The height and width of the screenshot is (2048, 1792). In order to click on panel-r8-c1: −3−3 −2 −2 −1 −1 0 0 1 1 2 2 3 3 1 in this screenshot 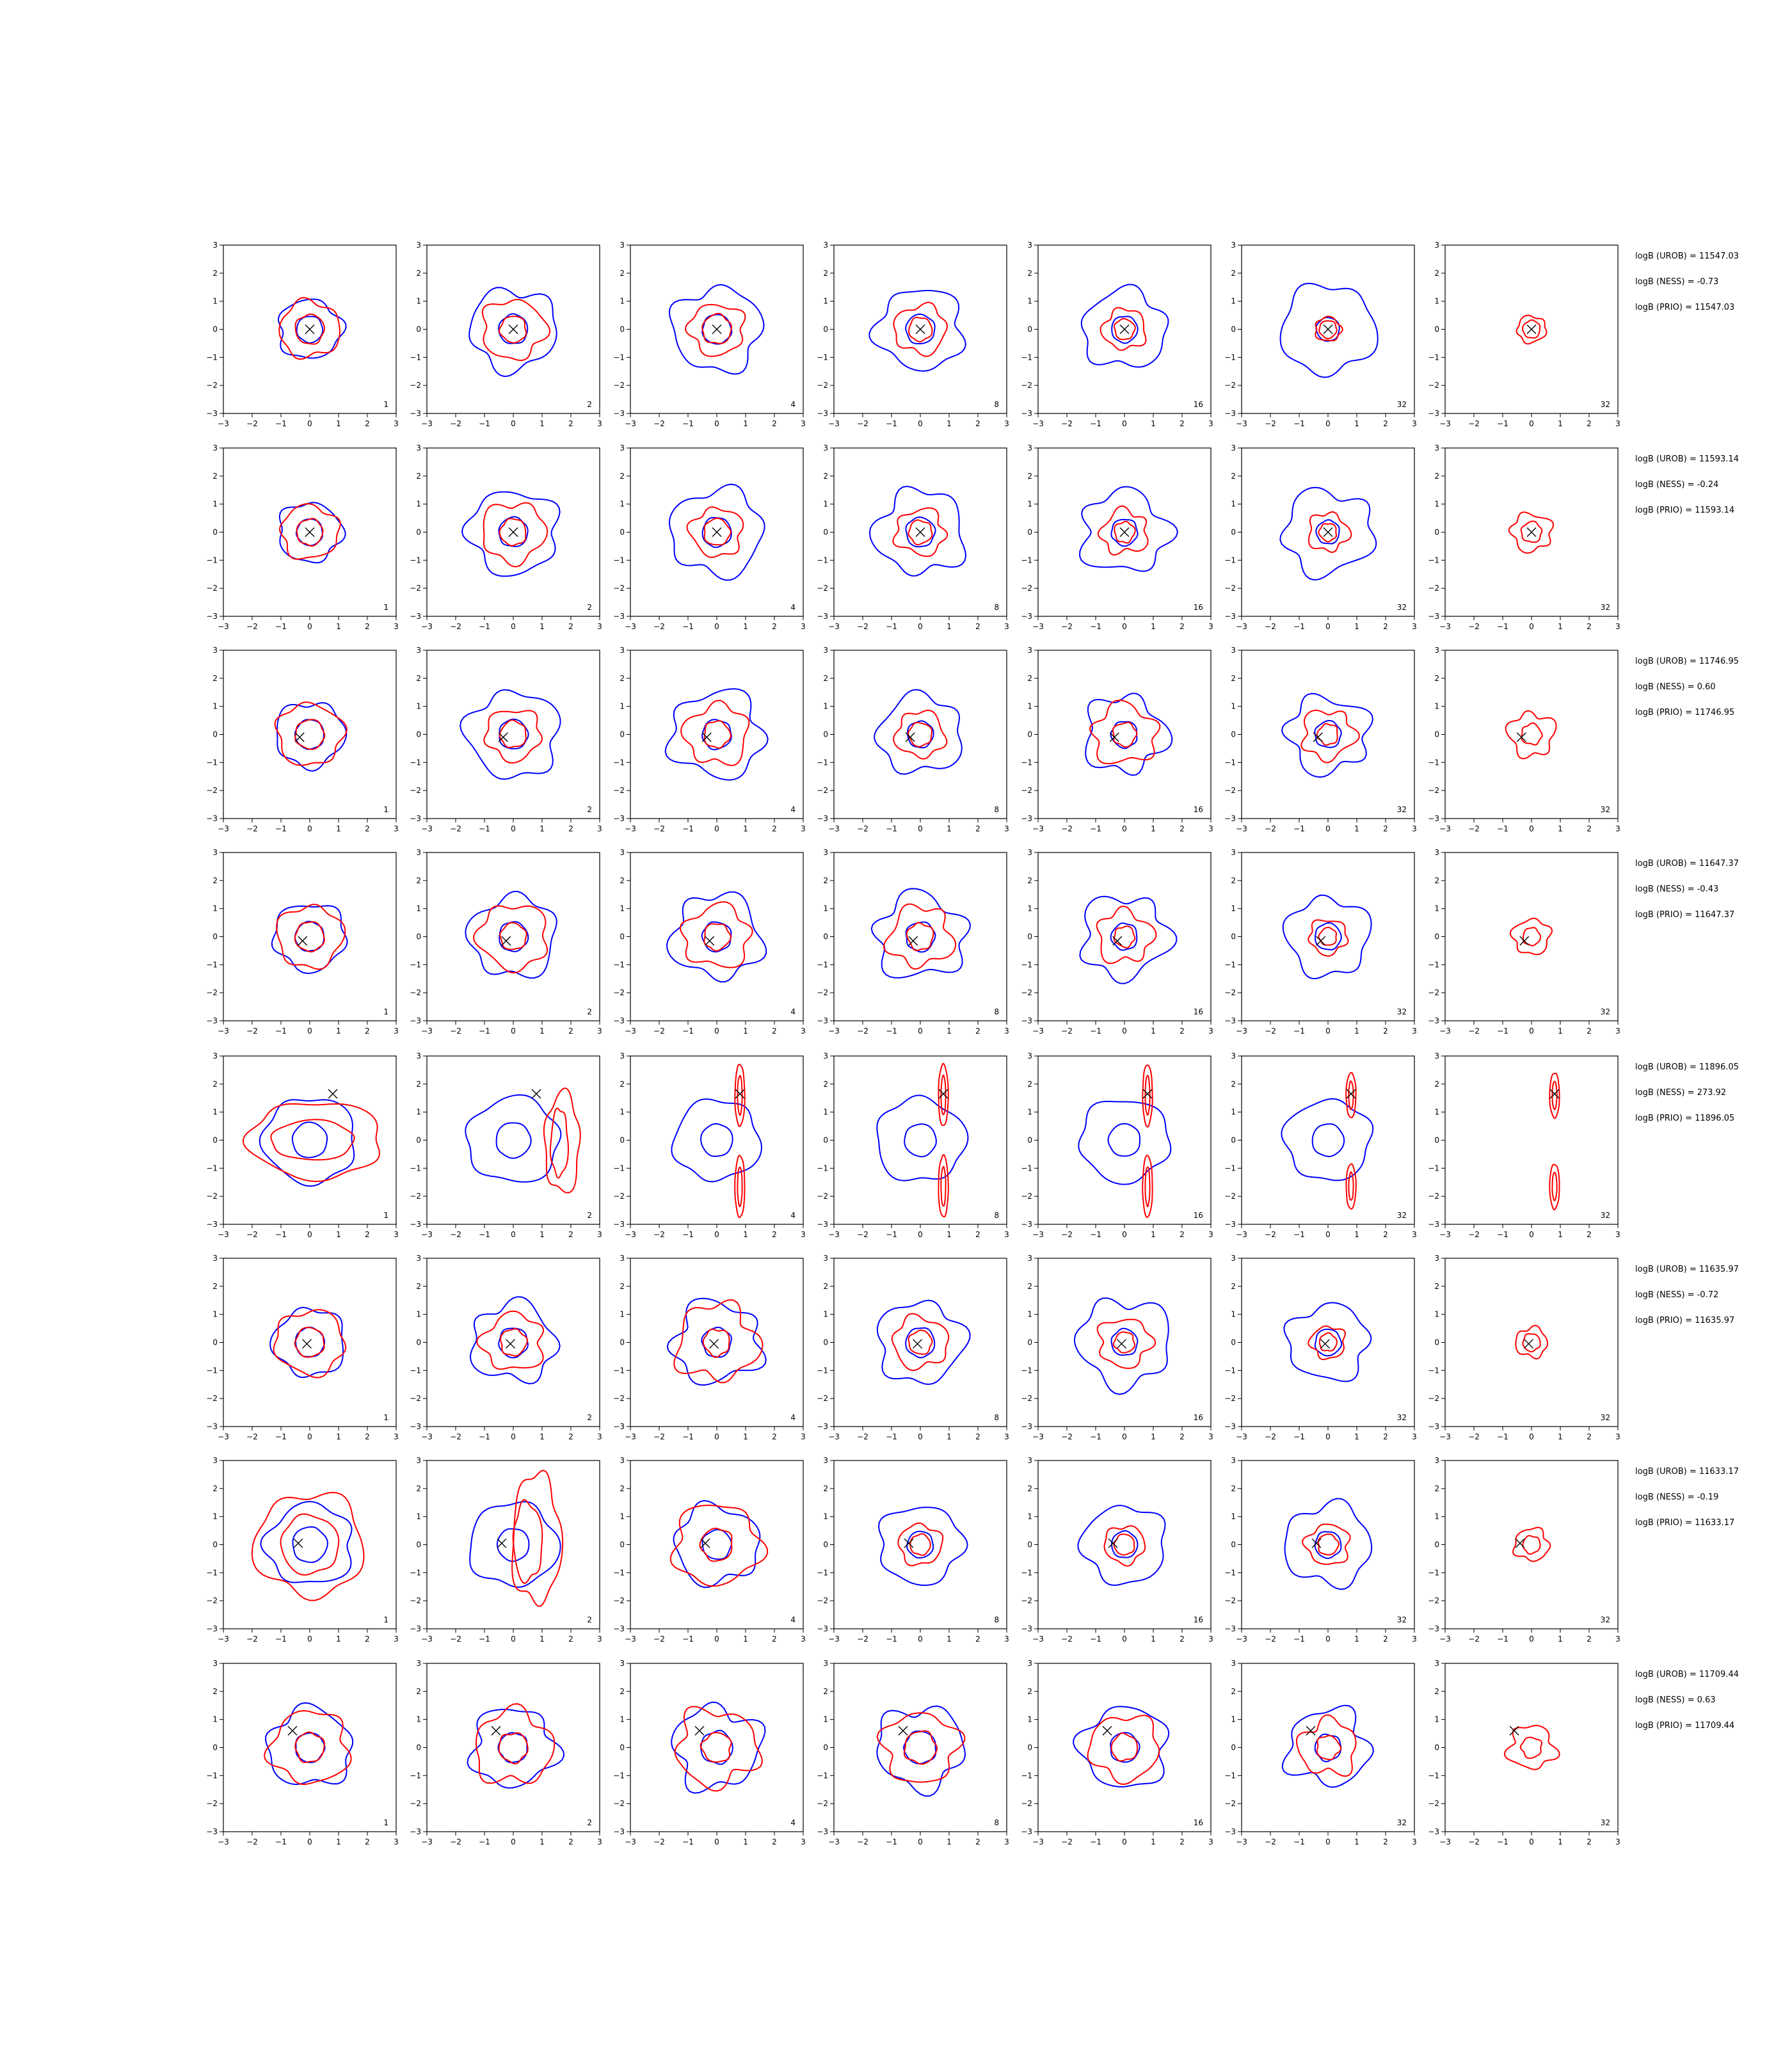, I will do `click(302, 1752)`.